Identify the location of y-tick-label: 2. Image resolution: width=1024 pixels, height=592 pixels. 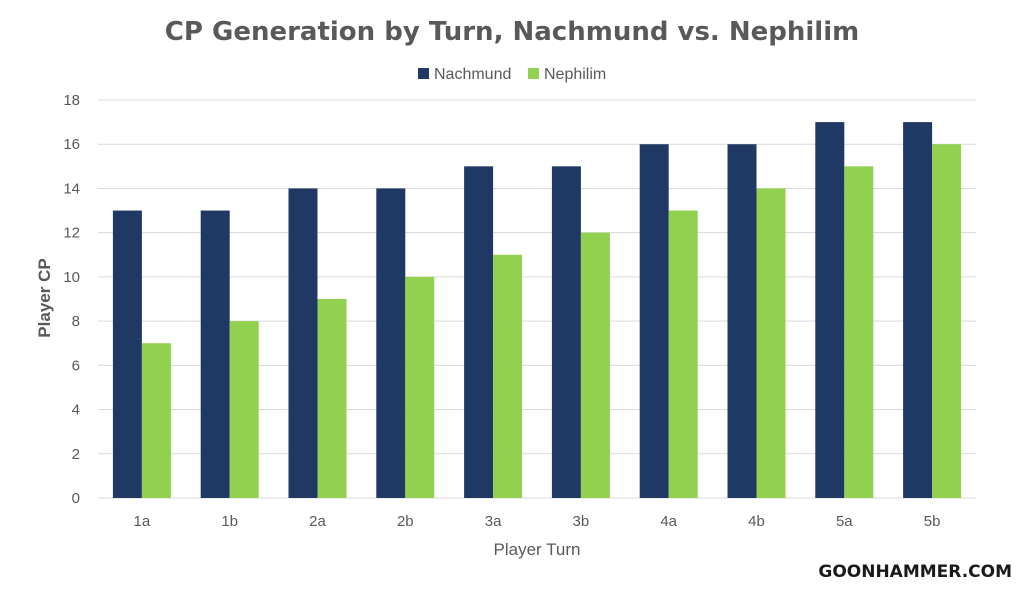
(76, 454).